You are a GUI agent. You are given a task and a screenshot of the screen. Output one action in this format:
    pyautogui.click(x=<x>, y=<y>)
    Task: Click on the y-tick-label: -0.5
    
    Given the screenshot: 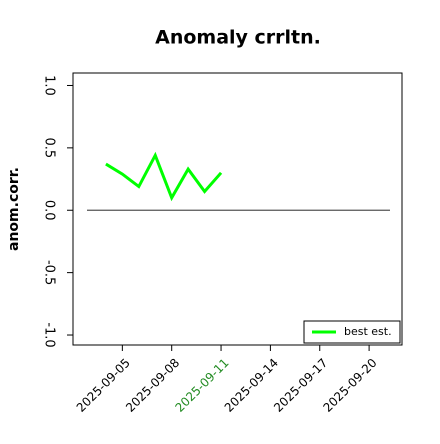 What is the action you would take?
    pyautogui.click(x=49, y=272)
    